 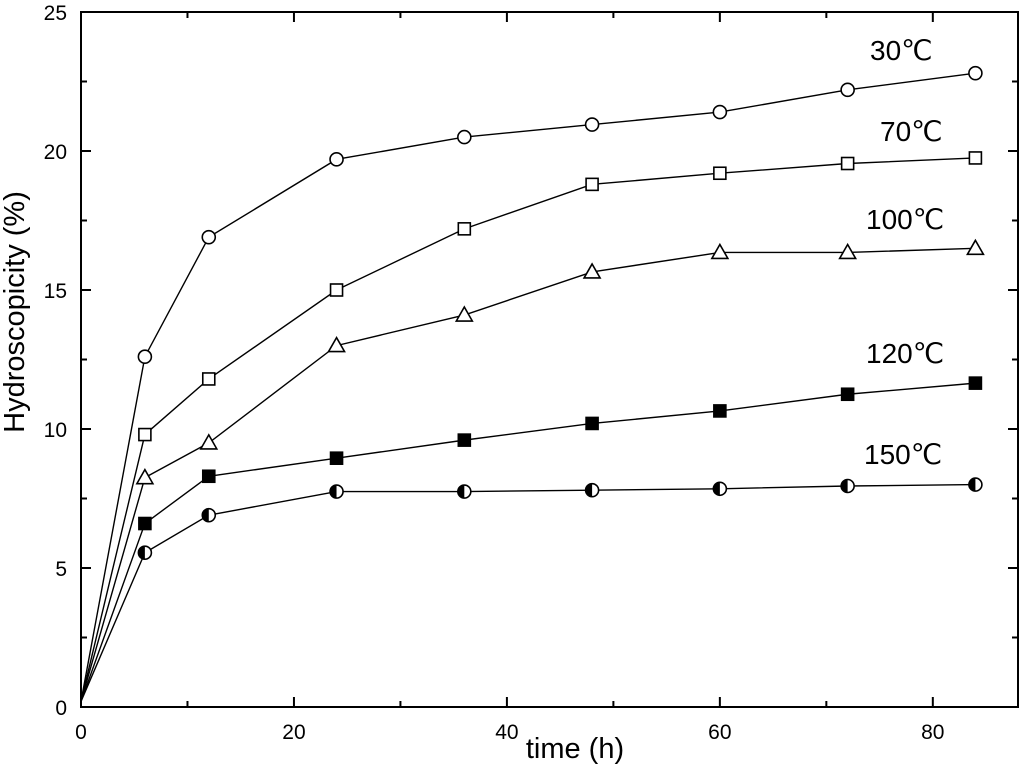 What do you see at coordinates (61, 569) in the screenshot?
I see `y-tick-label: 5` at bounding box center [61, 569].